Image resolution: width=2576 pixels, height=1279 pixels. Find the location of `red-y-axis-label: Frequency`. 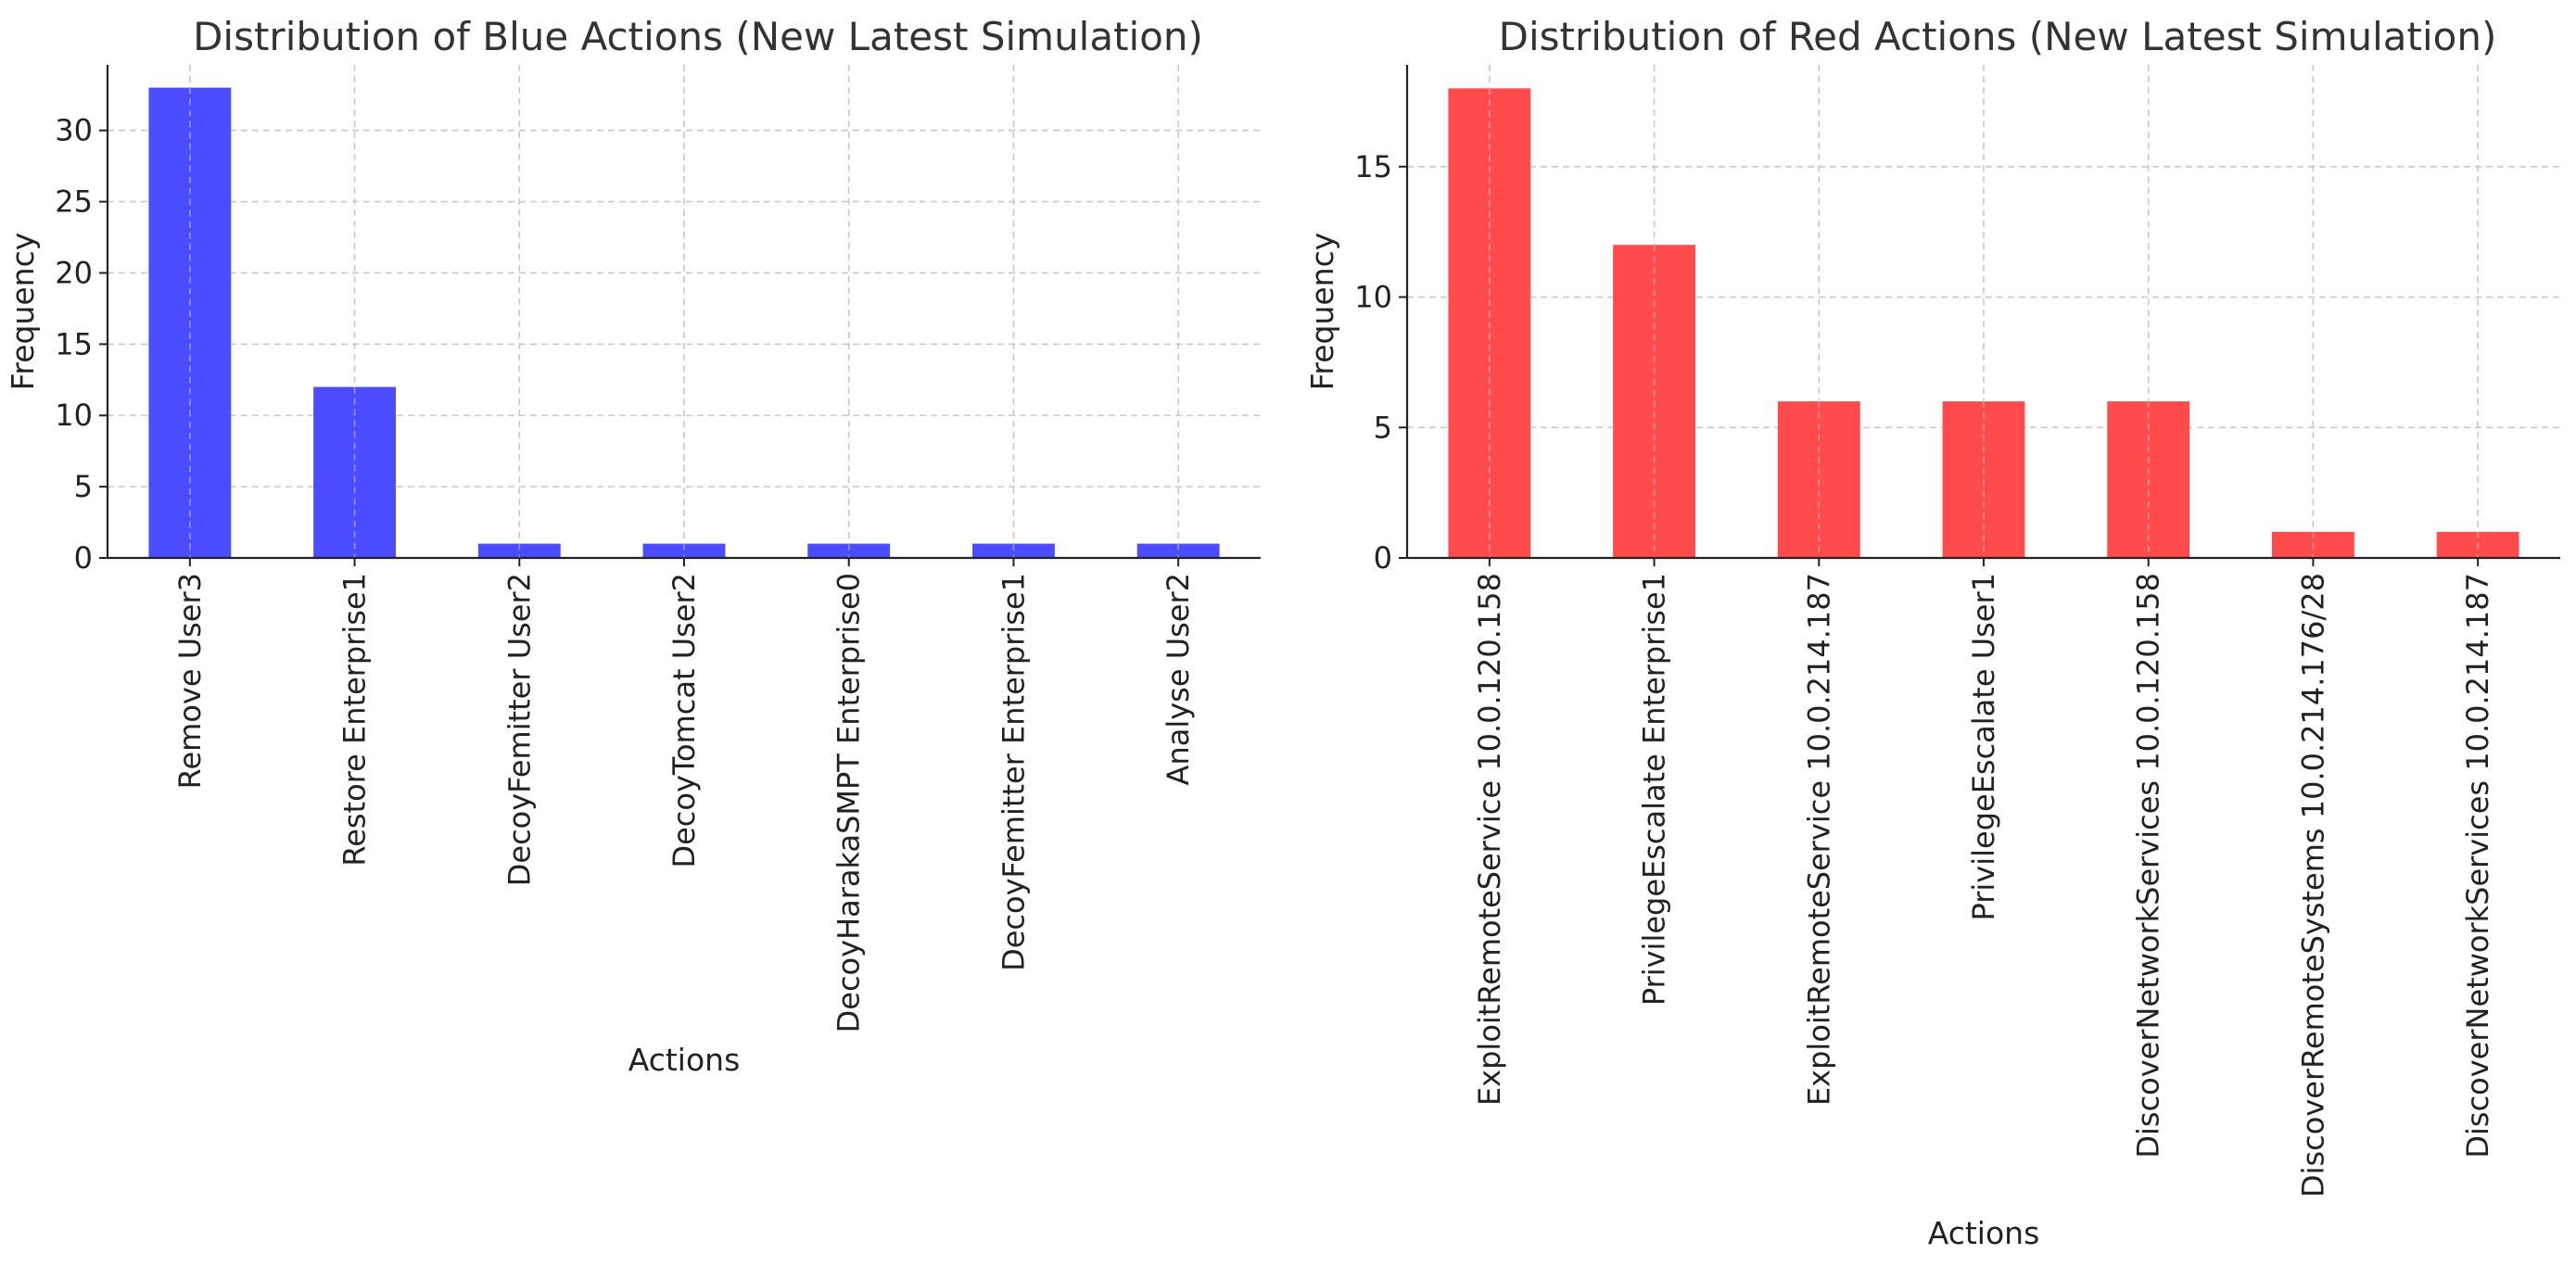

red-y-axis-label: Frequency is located at coordinates (1322, 311).